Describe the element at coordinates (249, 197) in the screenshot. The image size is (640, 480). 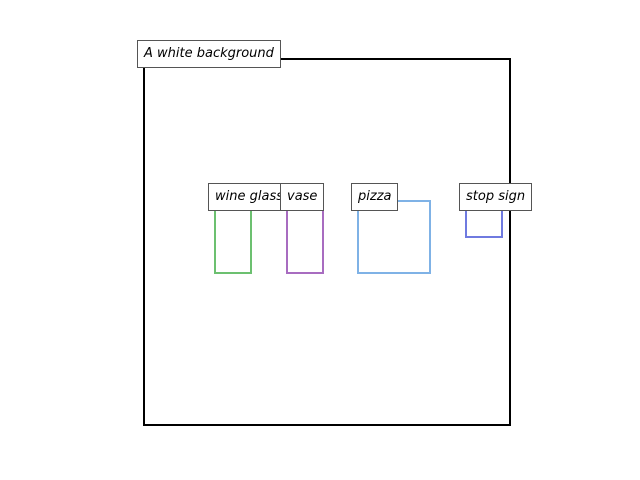
I see `wine-glass-label: wine glass` at that location.